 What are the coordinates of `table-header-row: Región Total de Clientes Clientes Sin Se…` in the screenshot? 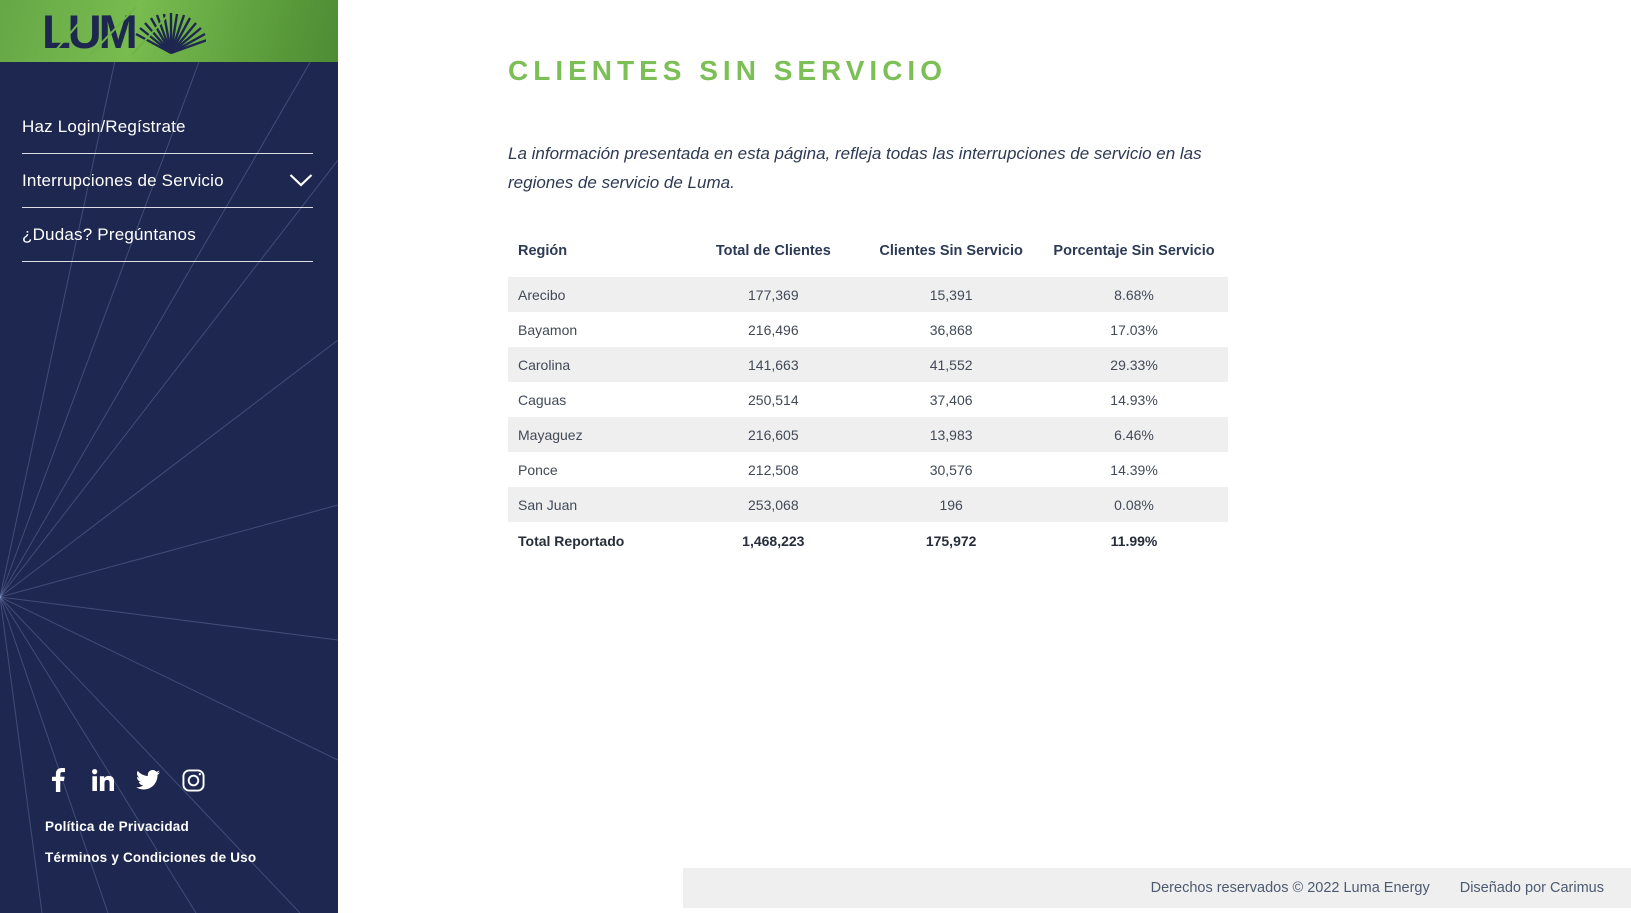 It's located at (868, 260).